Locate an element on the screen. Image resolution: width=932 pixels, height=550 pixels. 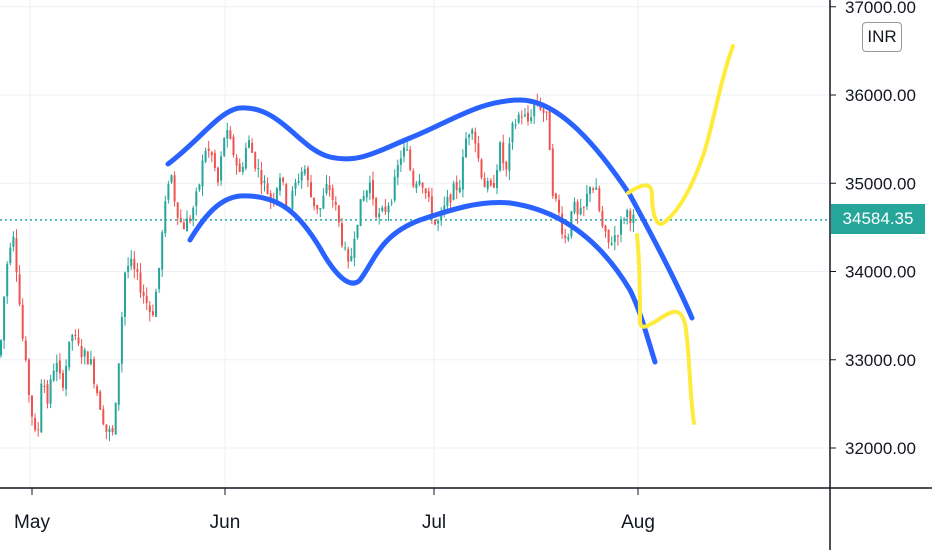
currency-badge: INR is located at coordinates (882, 37).